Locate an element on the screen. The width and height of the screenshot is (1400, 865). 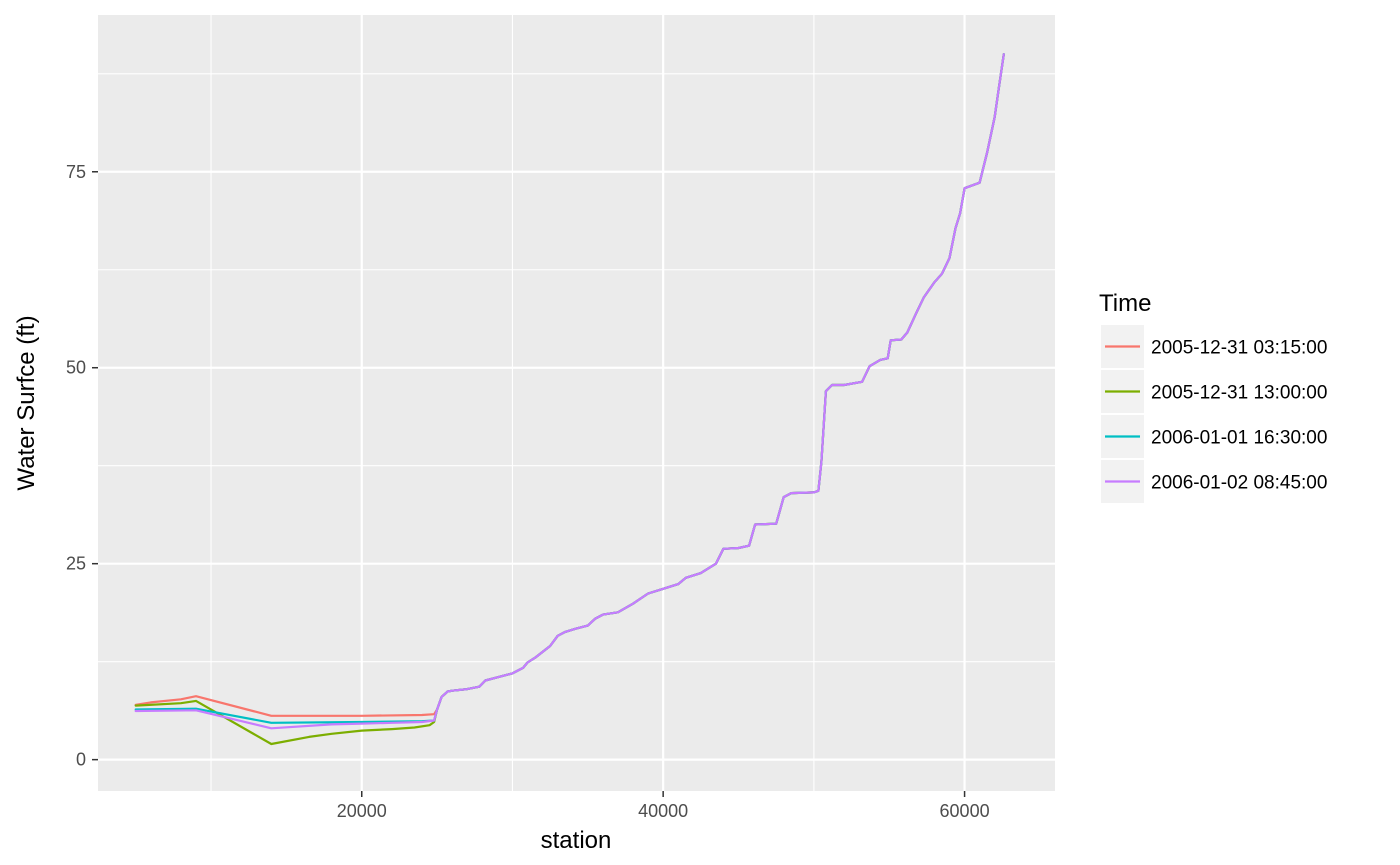
y-axis: 0 25 50 75 is located at coordinates (82, 466).